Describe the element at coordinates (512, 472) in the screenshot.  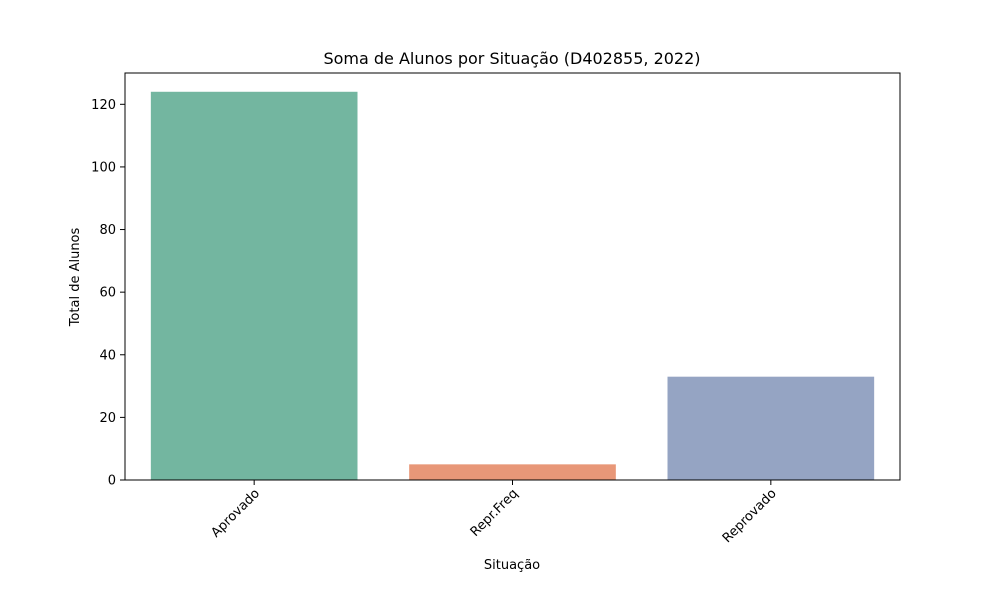
I see `bar-repr-freq` at that location.